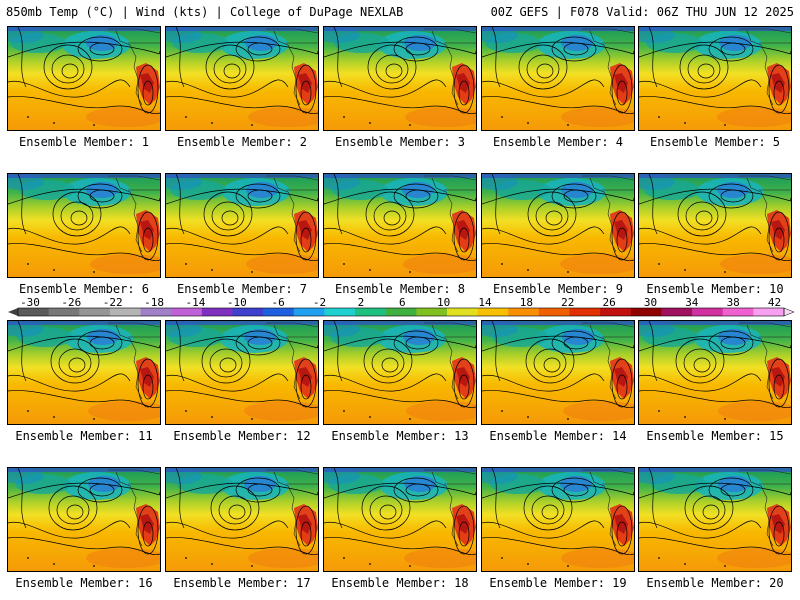 The width and height of the screenshot is (800, 600). What do you see at coordinates (242, 583) in the screenshot?
I see `ensemble-member-label: Ensemble Member: 17` at bounding box center [242, 583].